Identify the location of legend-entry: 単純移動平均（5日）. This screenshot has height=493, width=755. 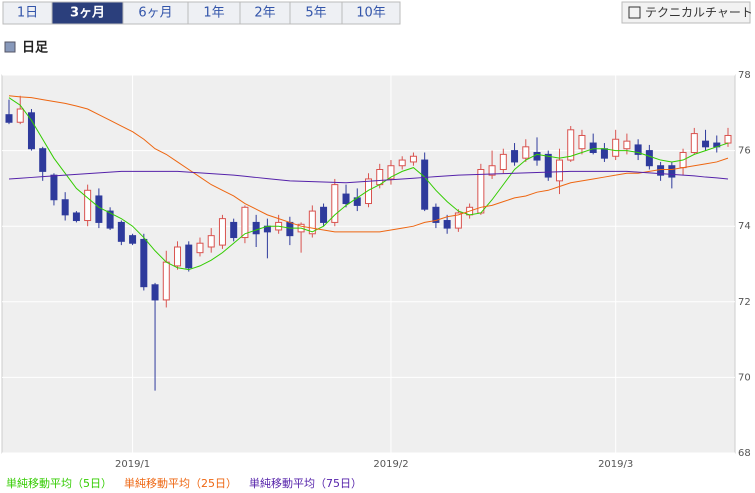
(59, 483).